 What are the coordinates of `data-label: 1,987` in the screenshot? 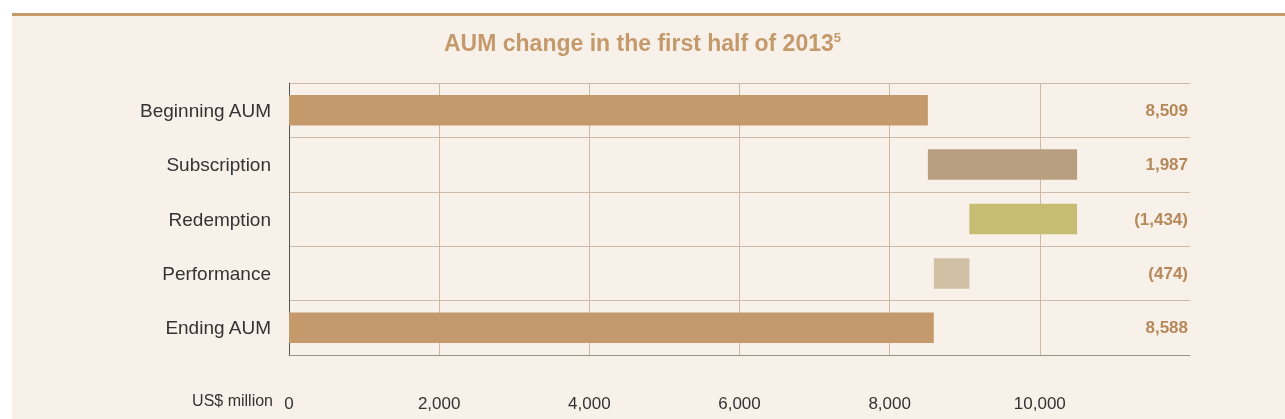 It's located at (1166, 165).